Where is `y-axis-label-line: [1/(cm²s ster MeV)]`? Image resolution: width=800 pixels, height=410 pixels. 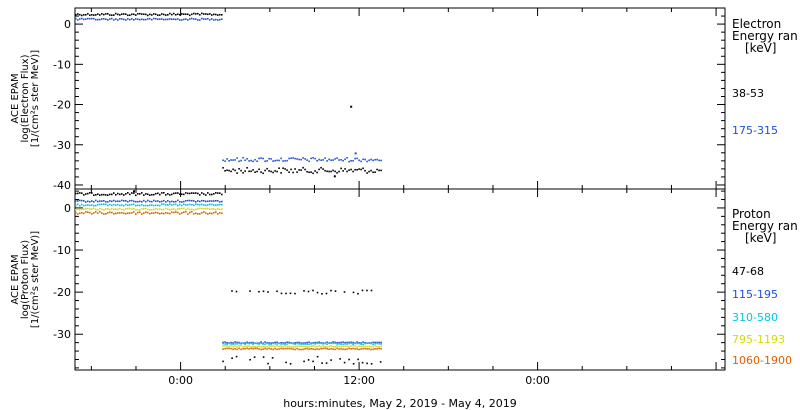 y-axis-label-line: [1/(cm²s ster MeV)] is located at coordinates (35, 98).